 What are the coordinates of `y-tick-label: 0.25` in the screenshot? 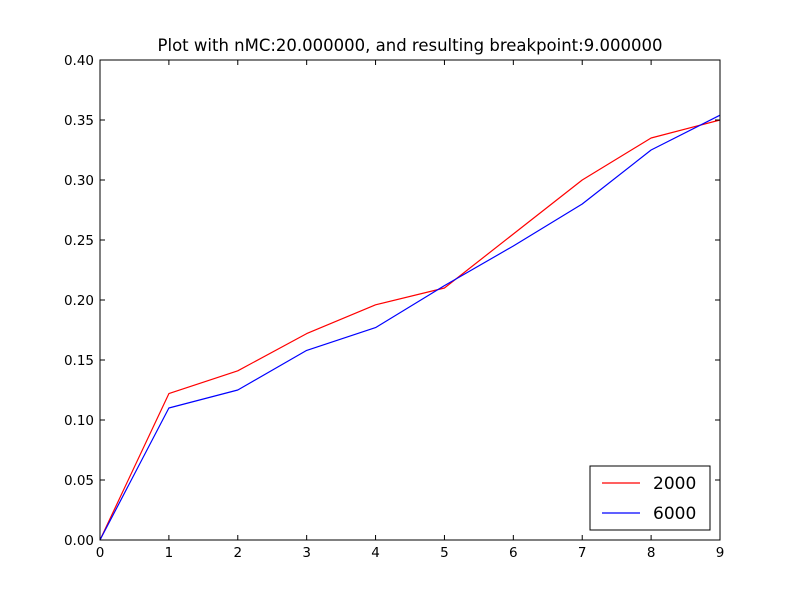 It's located at (79, 241).